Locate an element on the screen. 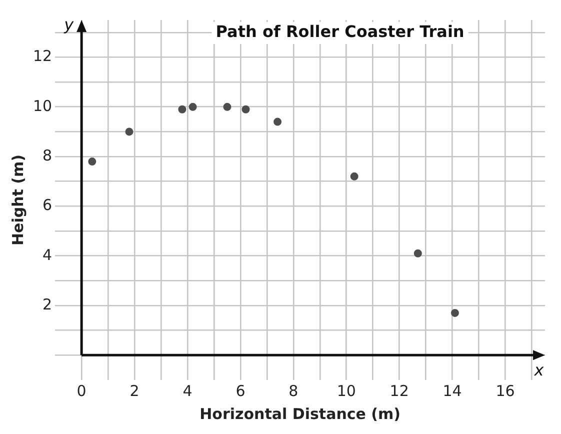 The image size is (561, 434). x-tick-label: 10 is located at coordinates (346, 391).